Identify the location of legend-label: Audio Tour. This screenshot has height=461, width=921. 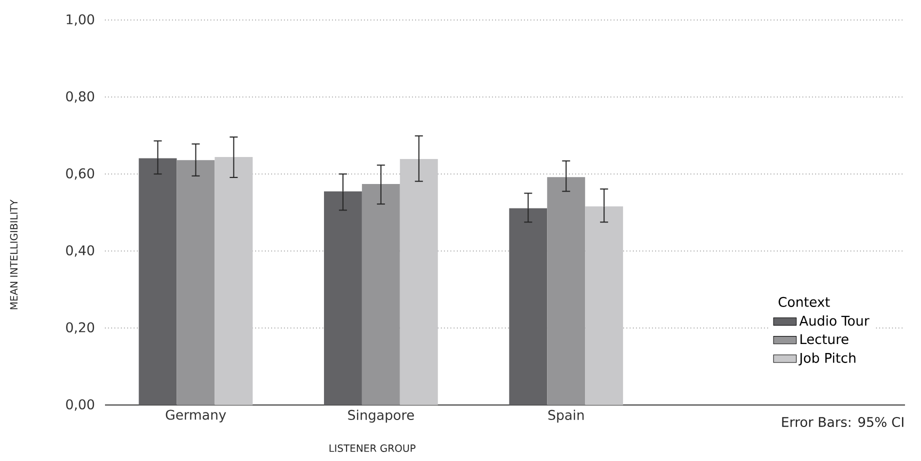
(834, 320).